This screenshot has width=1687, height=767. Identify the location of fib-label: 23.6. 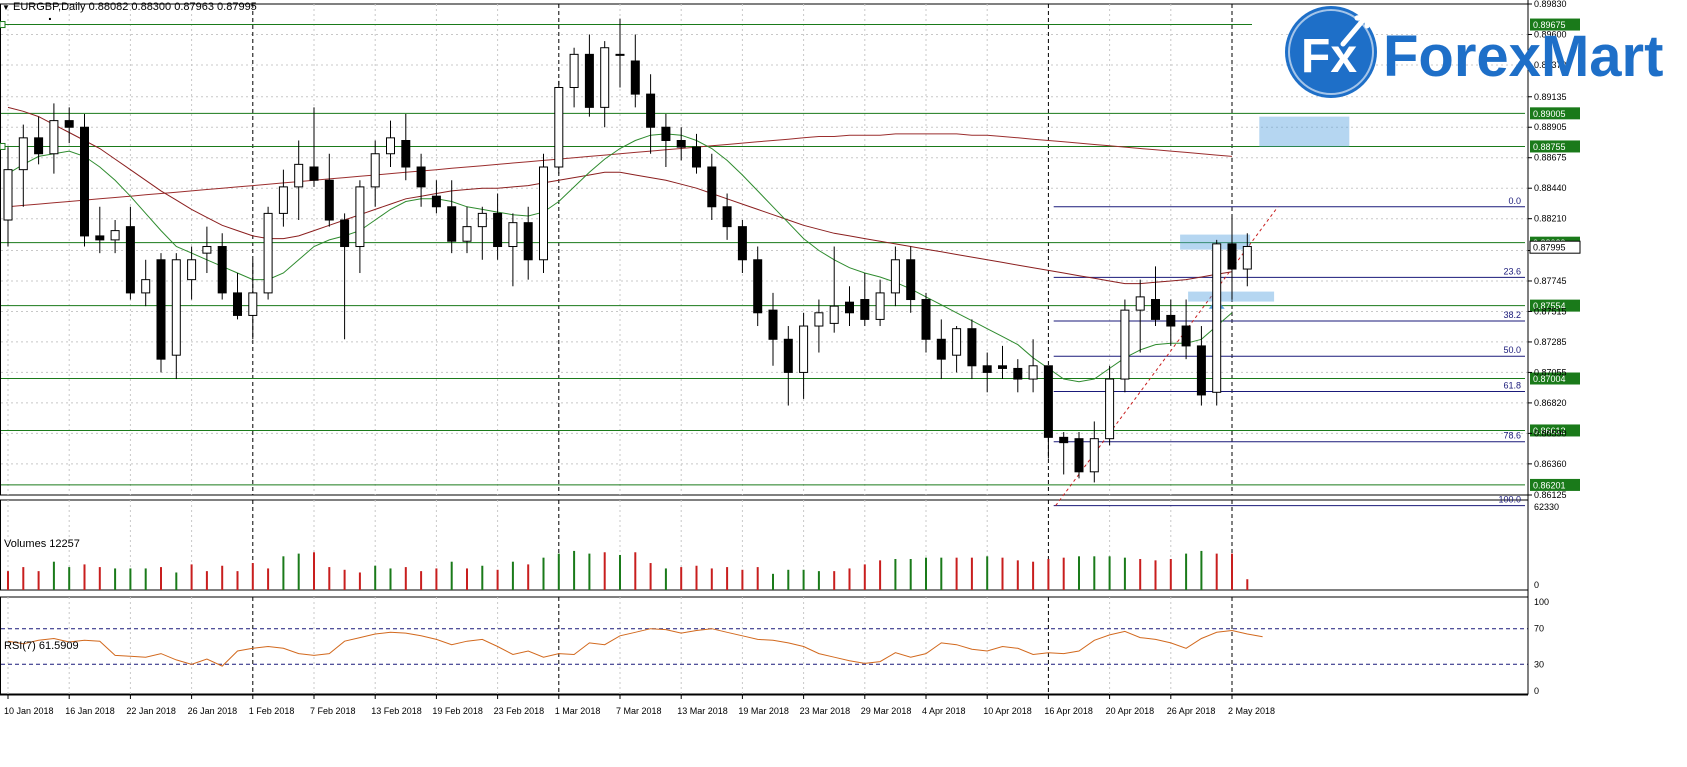
(1512, 271).